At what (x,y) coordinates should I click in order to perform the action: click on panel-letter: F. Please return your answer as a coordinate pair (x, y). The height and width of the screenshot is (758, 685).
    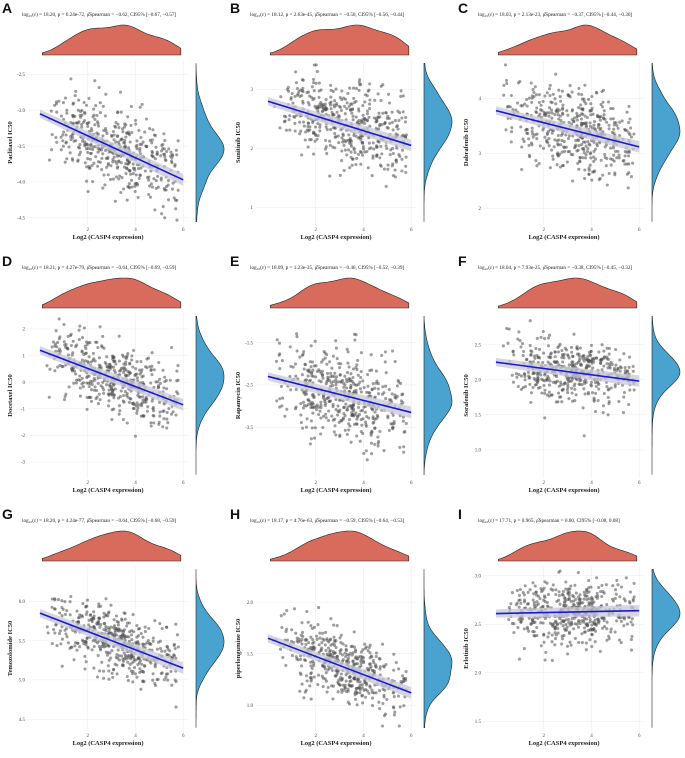
    Looking at the image, I should click on (462, 261).